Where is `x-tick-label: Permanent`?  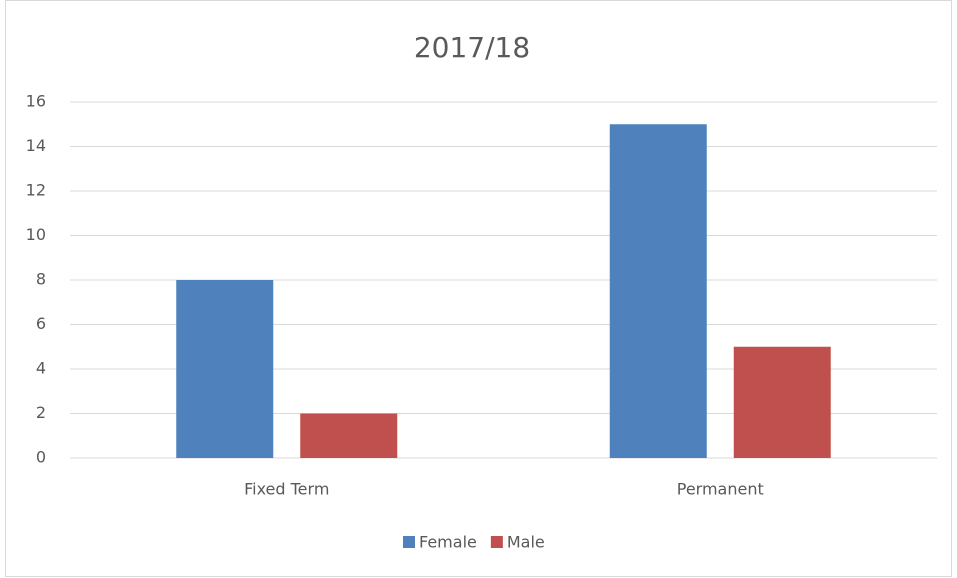 x-tick-label: Permanent is located at coordinates (720, 489).